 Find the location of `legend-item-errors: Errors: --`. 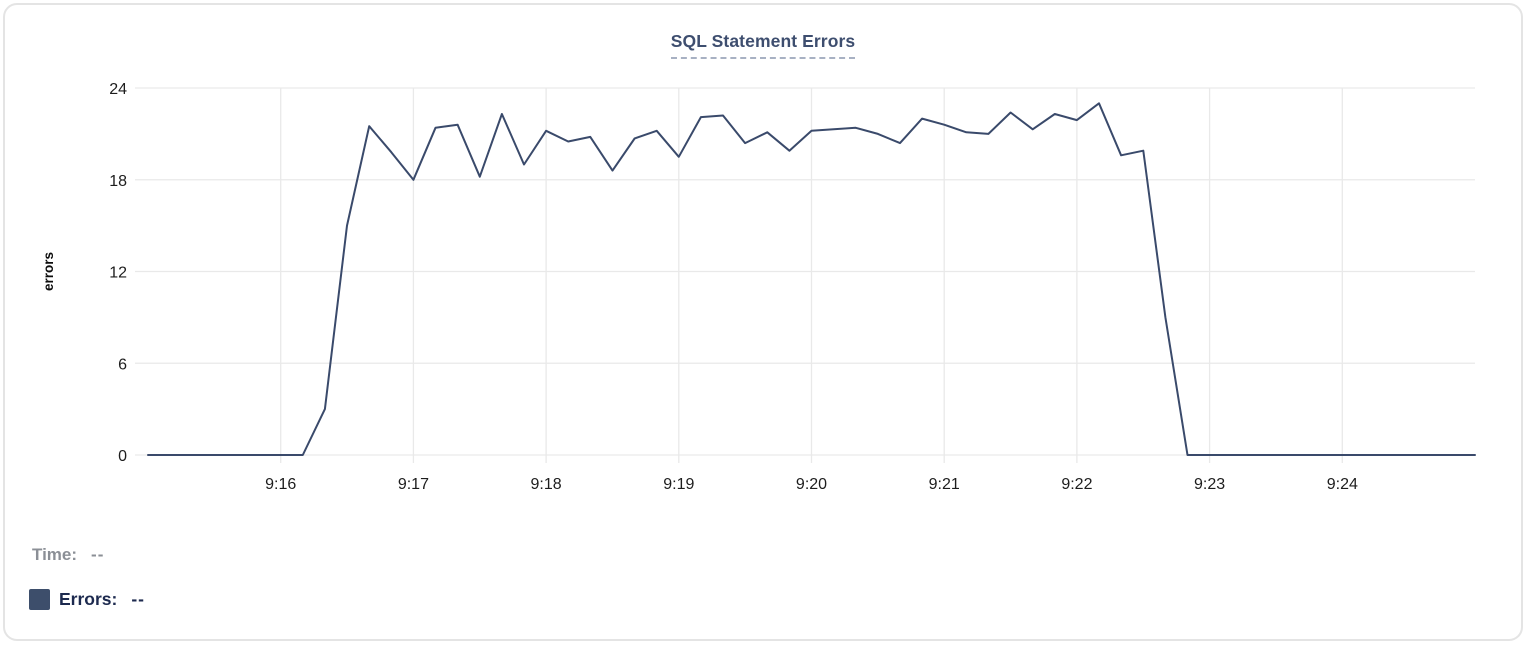

legend-item-errors: Errors: -- is located at coordinates (87, 599).